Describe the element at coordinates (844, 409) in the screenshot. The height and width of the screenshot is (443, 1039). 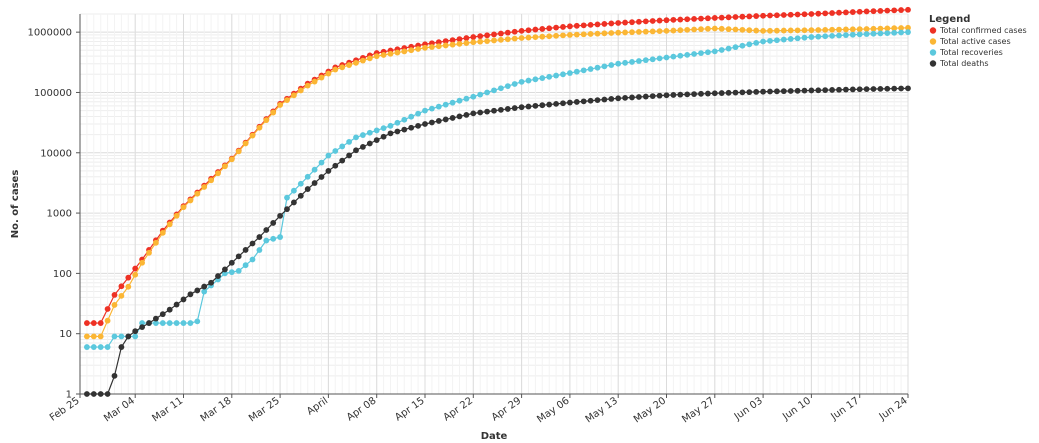
I see `x-tick-label: Jun 17` at that location.